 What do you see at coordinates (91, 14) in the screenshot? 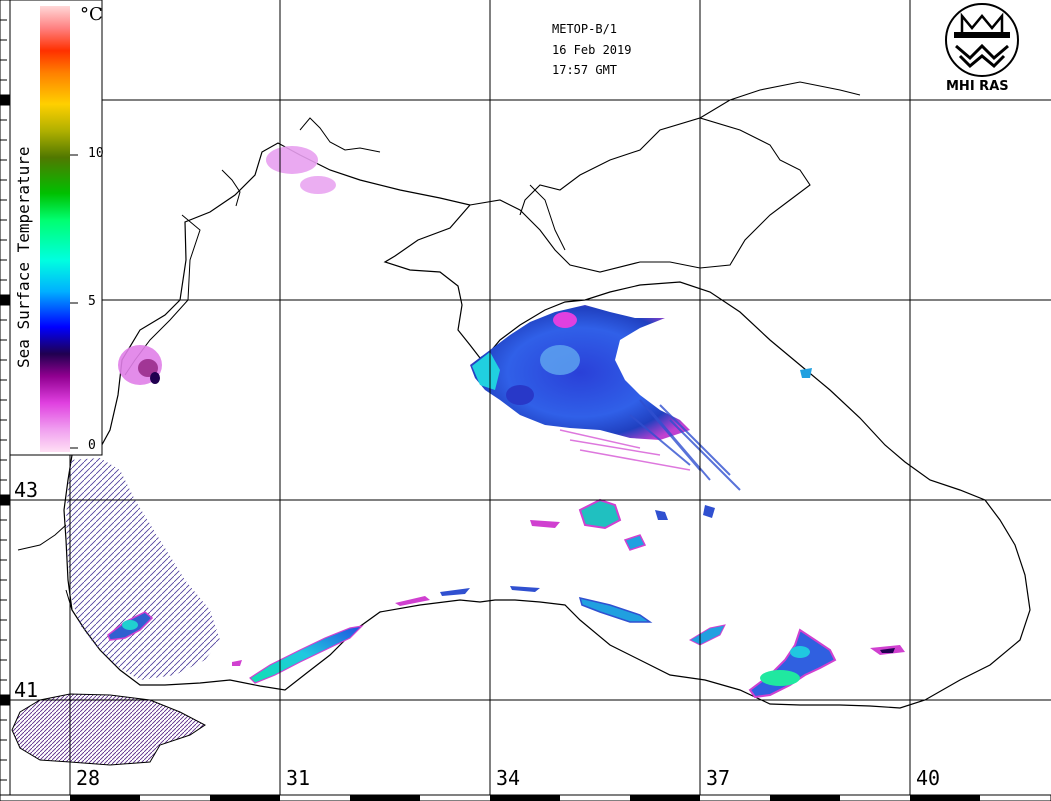
I see `legend-unit: °C` at bounding box center [91, 14].